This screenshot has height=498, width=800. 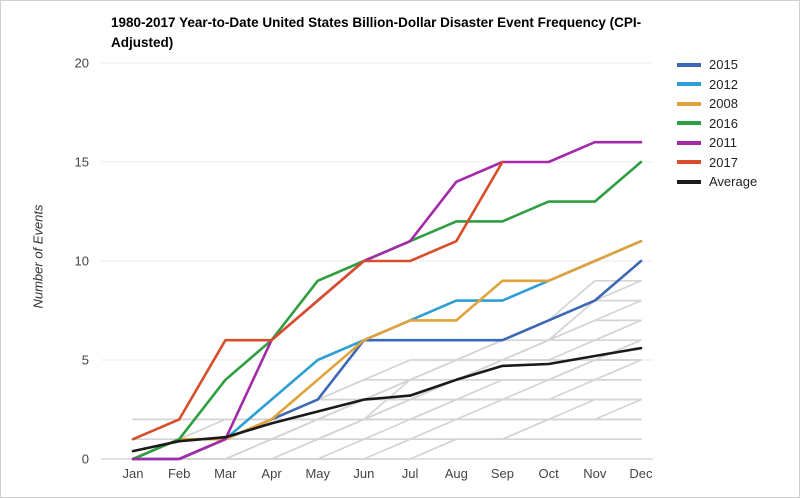 I want to click on legend-item-2016: 2016, so click(x=717, y=124).